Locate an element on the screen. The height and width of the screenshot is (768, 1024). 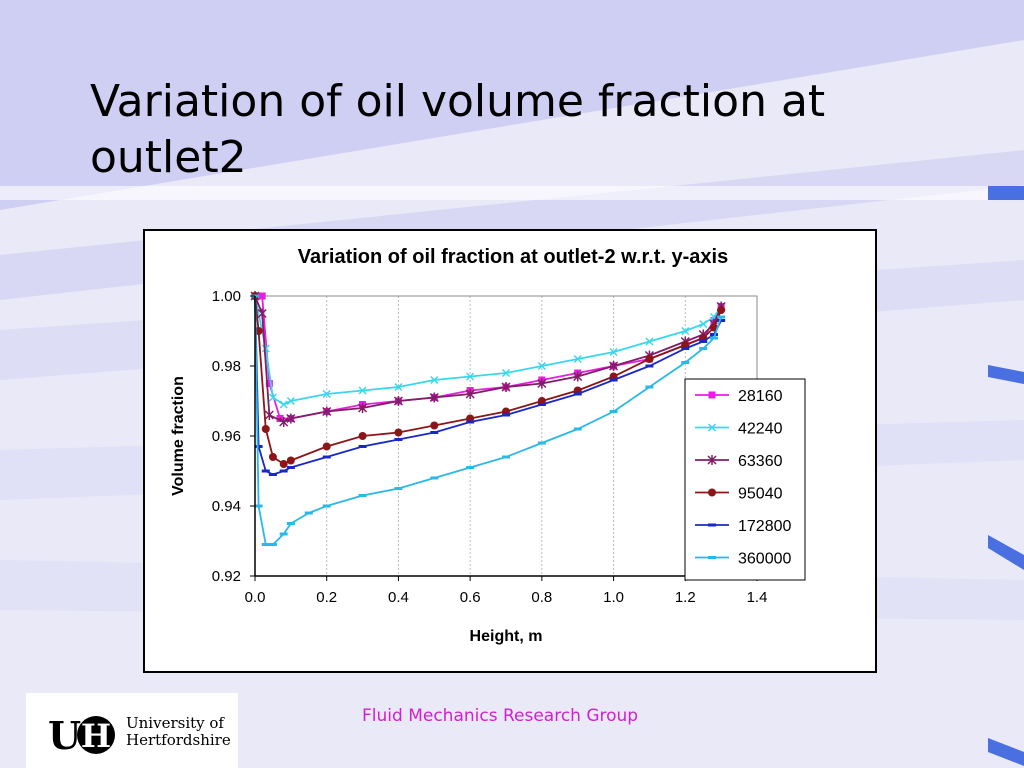
logo-letter-u: U is located at coordinates (64, 735).